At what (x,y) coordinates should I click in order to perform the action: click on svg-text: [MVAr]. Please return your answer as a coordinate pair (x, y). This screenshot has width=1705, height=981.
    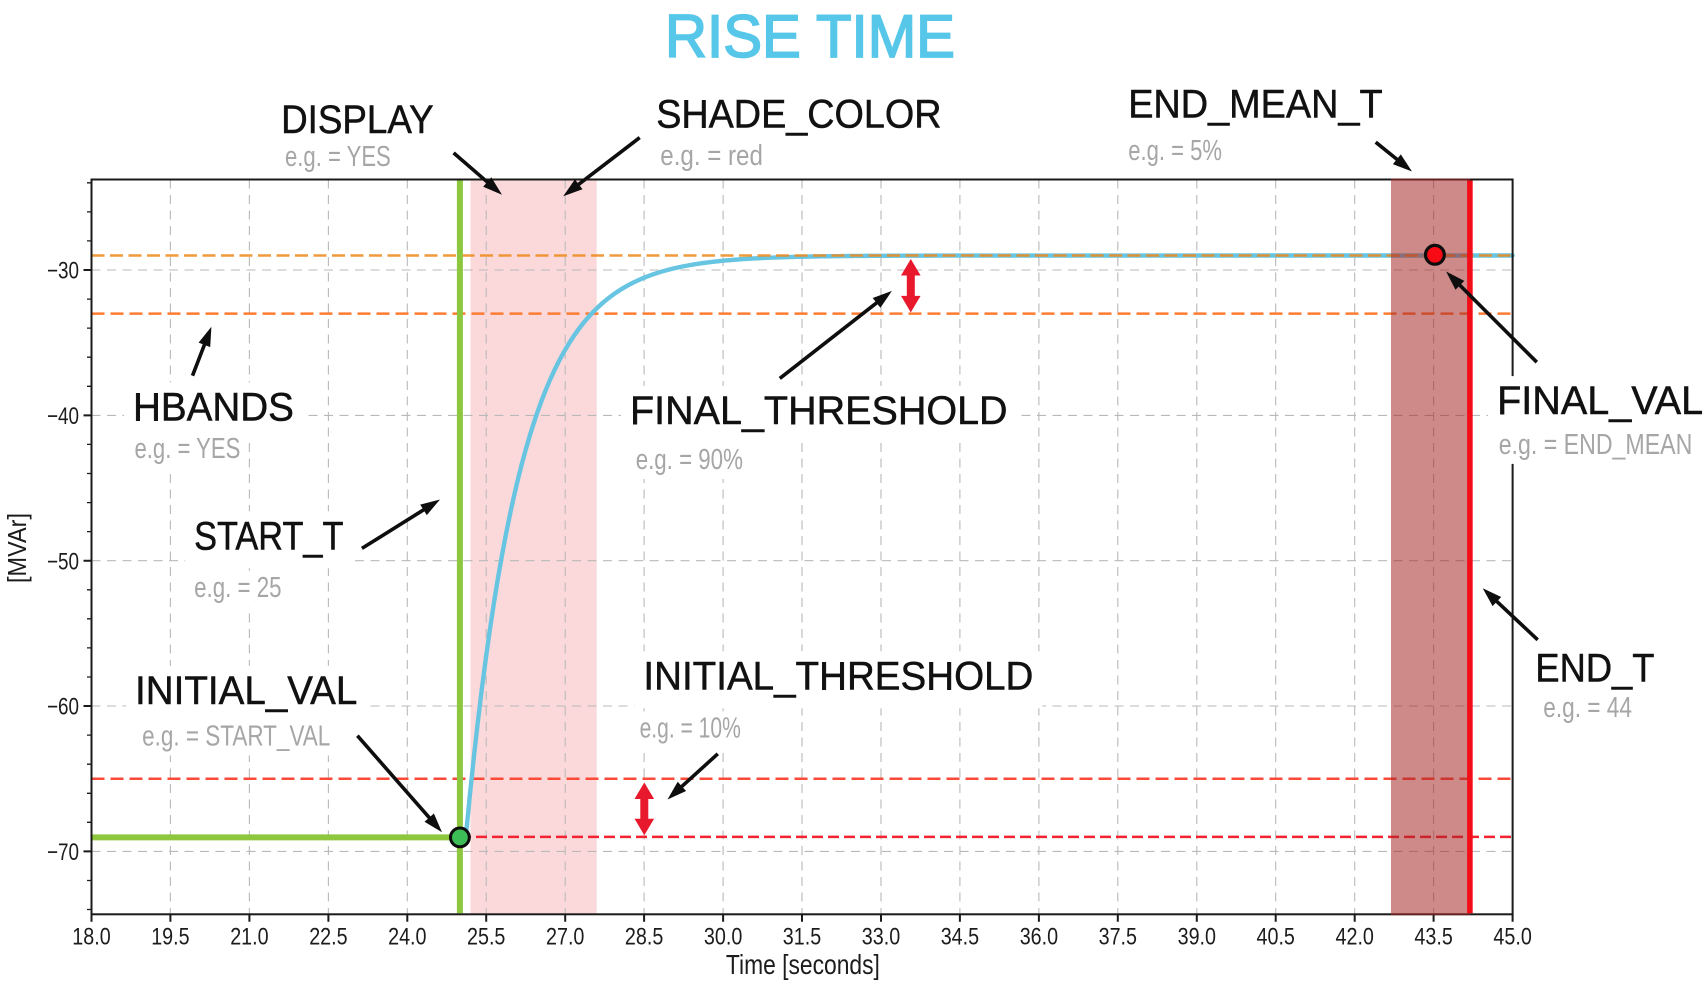
    Looking at the image, I should click on (17, 548).